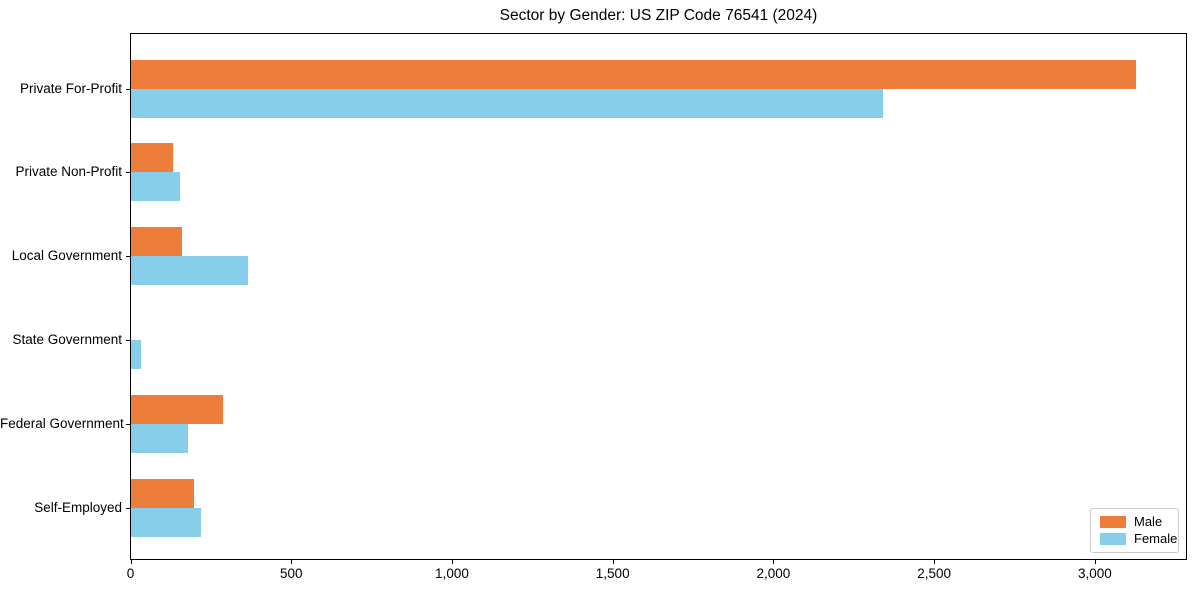  I want to click on legend-swatch-male-icon, so click(1113, 522).